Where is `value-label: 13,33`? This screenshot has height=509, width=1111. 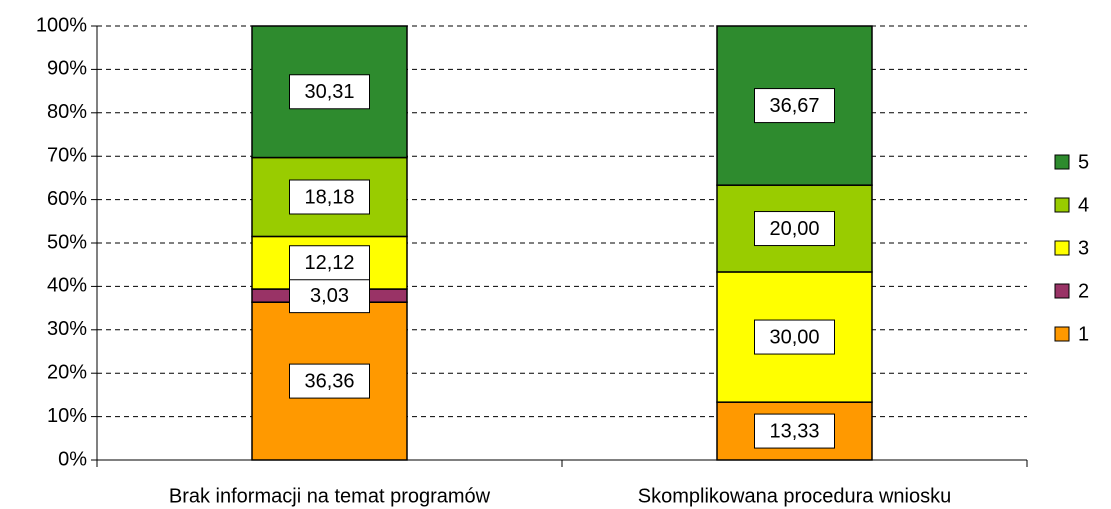 value-label: 13,33 is located at coordinates (794, 431).